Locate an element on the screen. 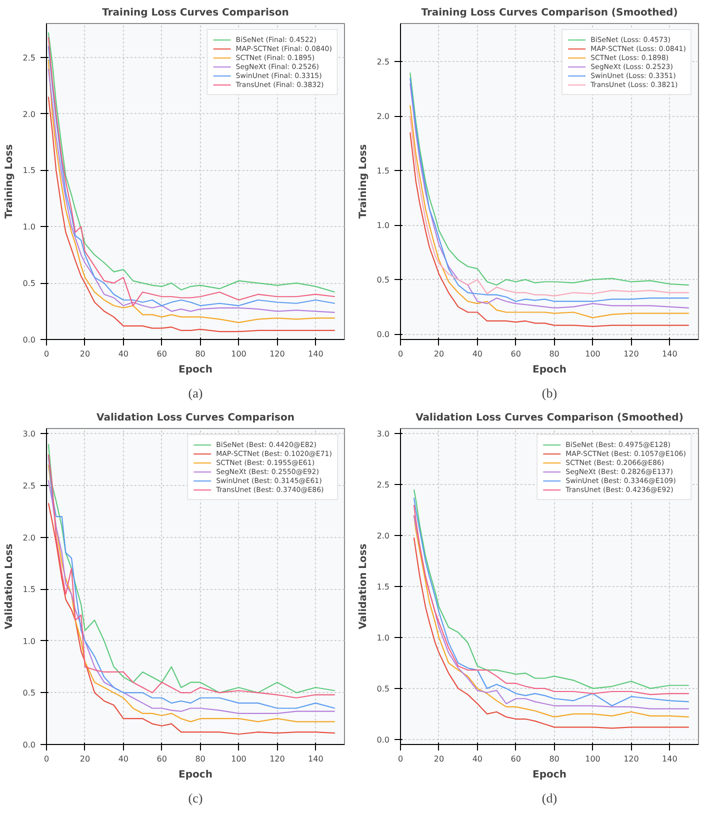 The height and width of the screenshot is (817, 708). text: (b) is located at coordinates (550, 393).